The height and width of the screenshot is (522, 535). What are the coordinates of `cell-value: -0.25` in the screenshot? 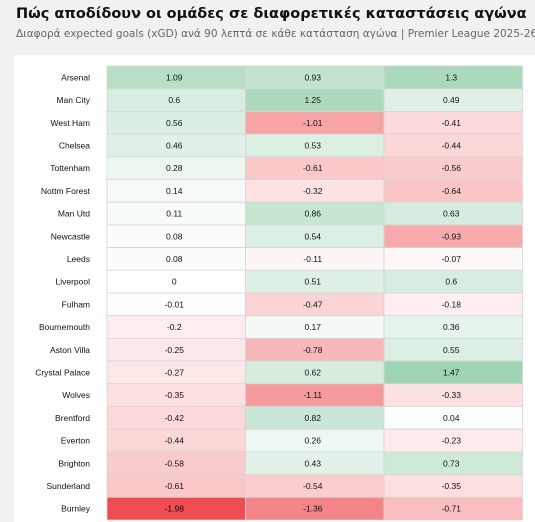 It's located at (175, 350).